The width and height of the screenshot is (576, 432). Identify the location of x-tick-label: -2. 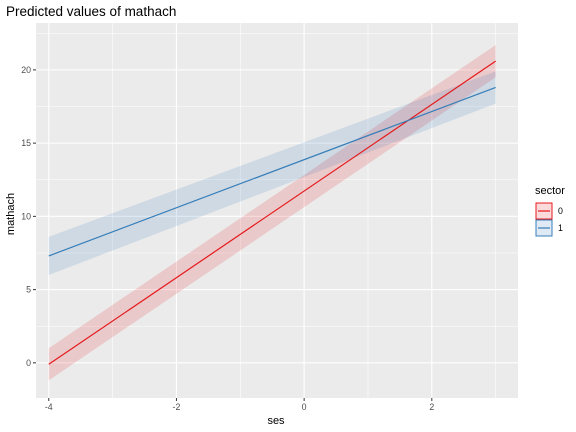
(177, 407).